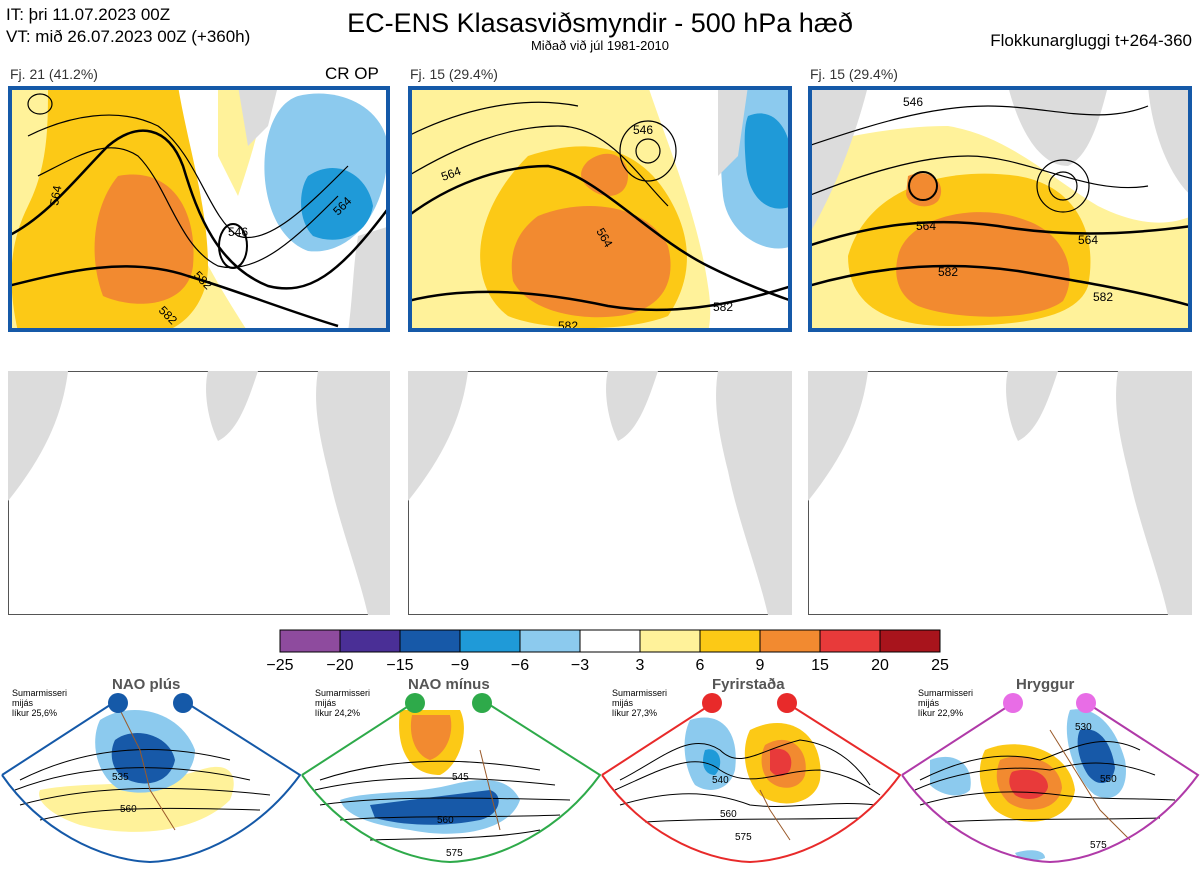 The width and height of the screenshot is (1200, 871). Describe the element at coordinates (460, 777) in the screenshot. I see `regime-2-contour-label: 545` at that location.